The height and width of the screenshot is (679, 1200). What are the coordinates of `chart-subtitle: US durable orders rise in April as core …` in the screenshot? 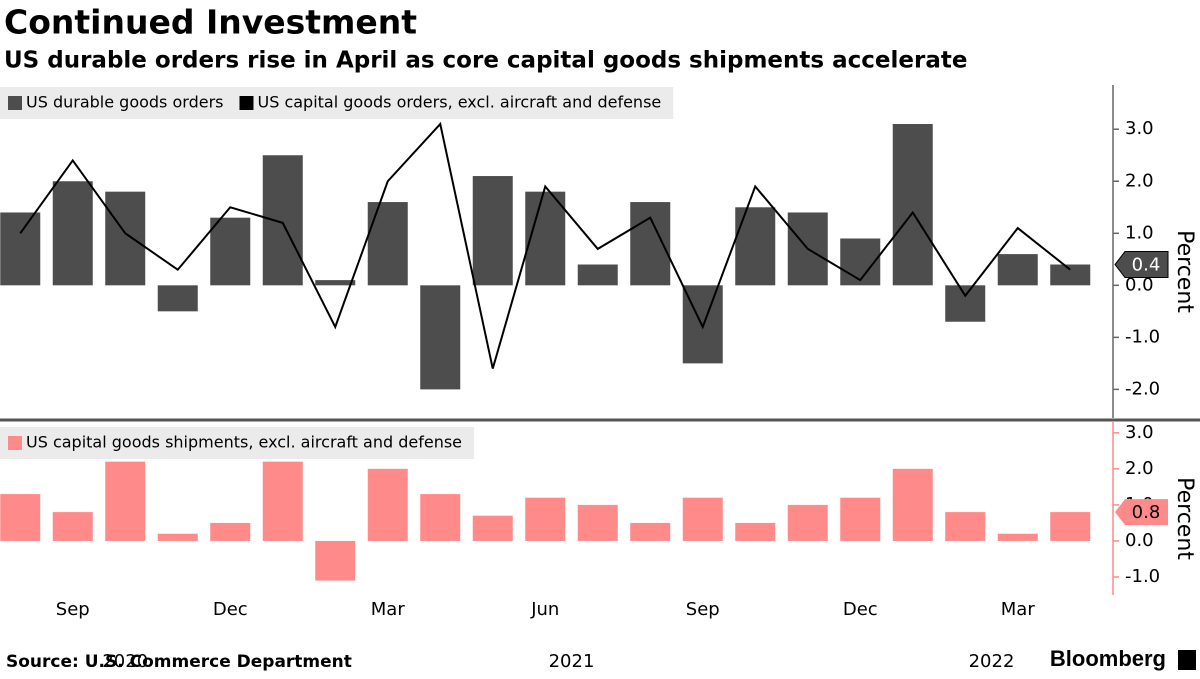 It's located at (485, 61).